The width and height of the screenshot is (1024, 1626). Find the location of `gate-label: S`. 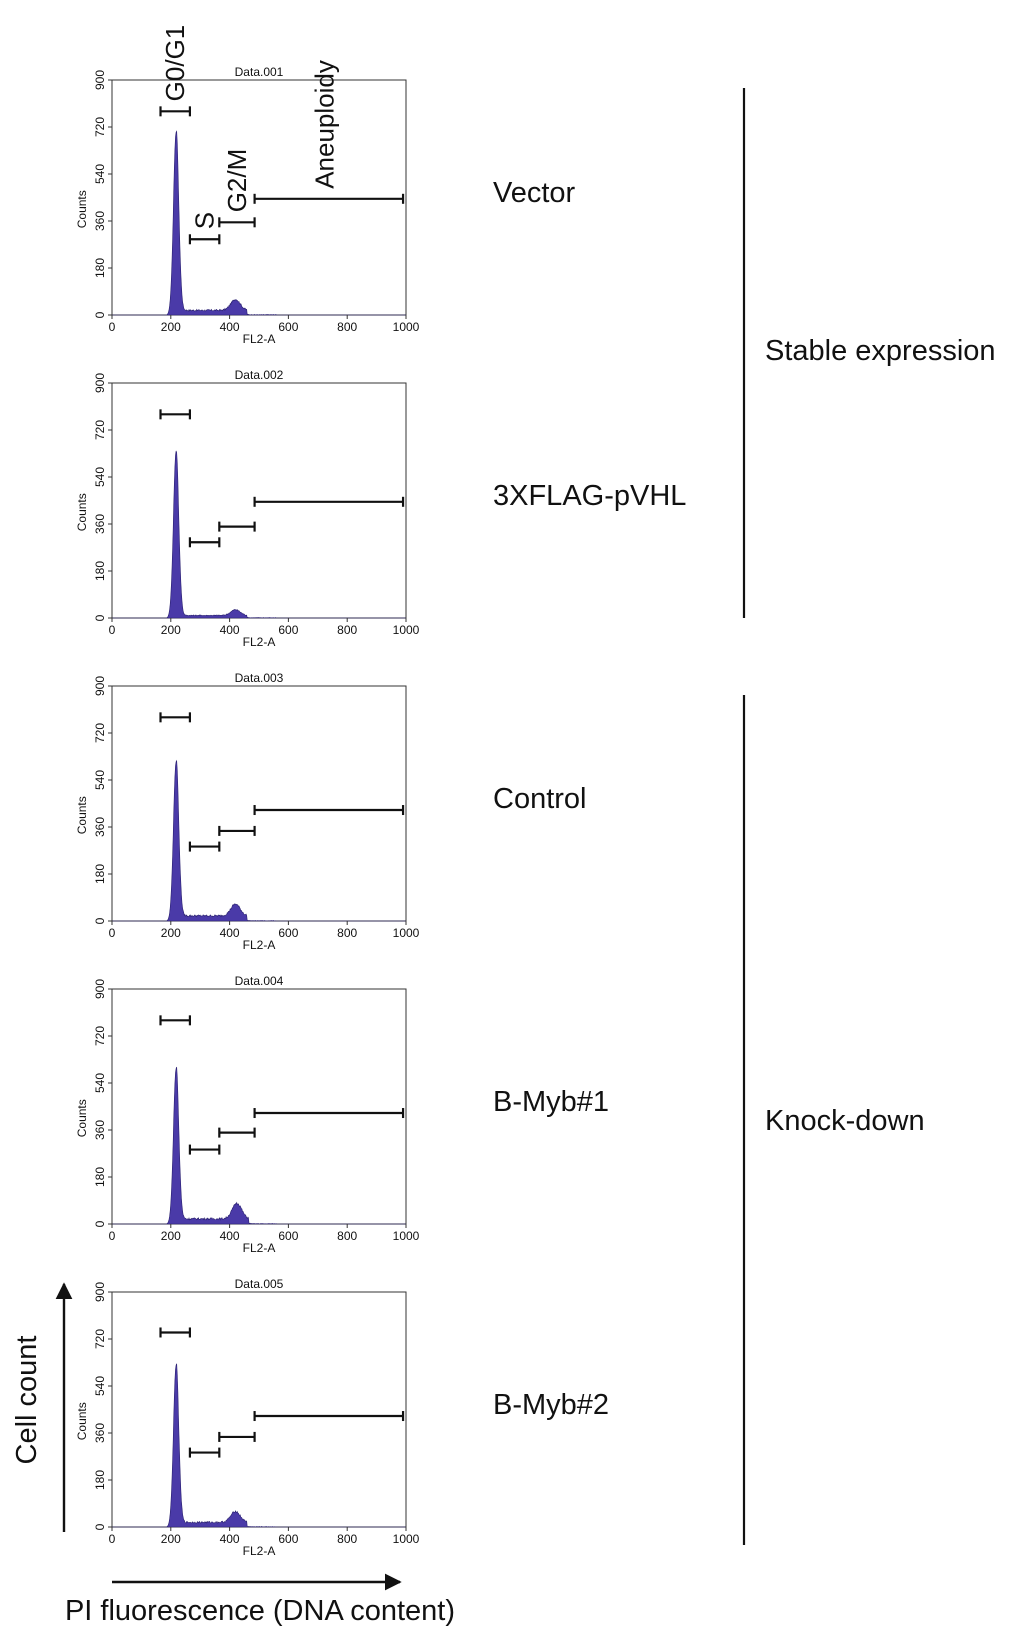

gate-label: S is located at coordinates (205, 220).